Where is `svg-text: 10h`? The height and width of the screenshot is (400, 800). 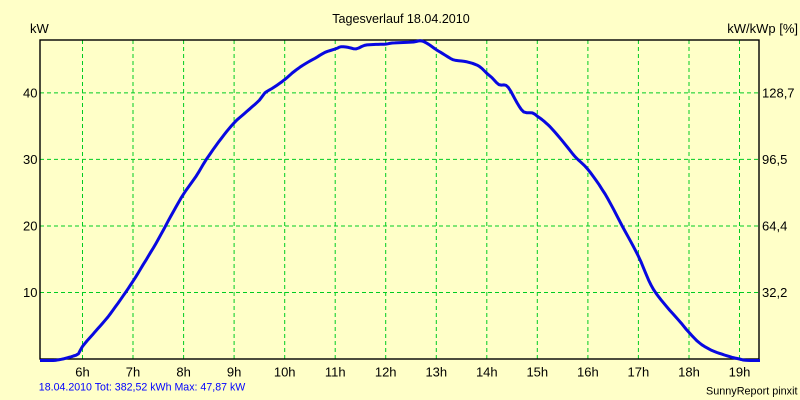
svg-text: 10h is located at coordinates (285, 372).